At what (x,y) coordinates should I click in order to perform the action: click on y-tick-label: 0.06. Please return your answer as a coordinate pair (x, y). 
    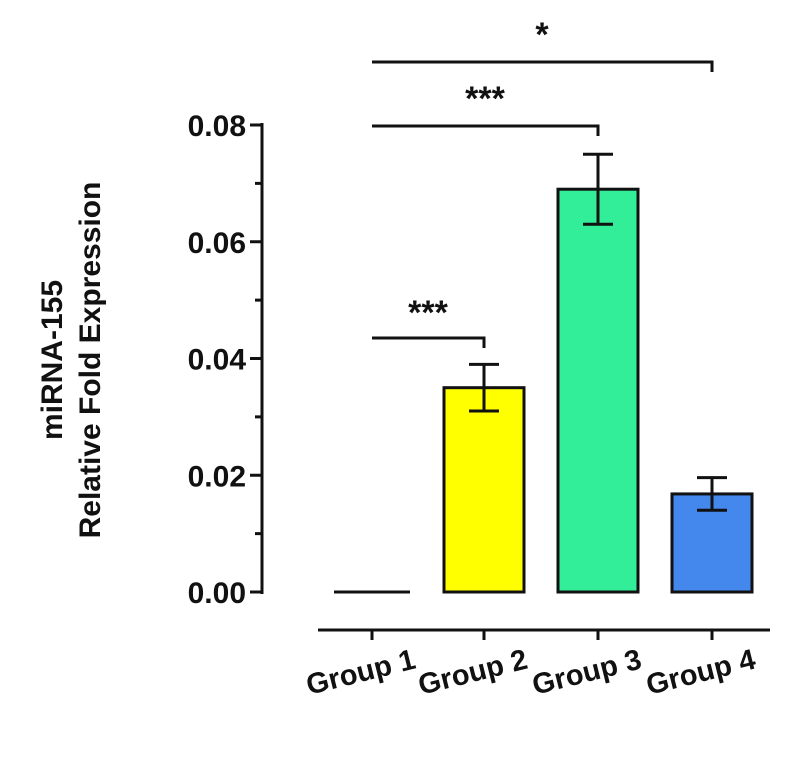
    Looking at the image, I should click on (217, 243).